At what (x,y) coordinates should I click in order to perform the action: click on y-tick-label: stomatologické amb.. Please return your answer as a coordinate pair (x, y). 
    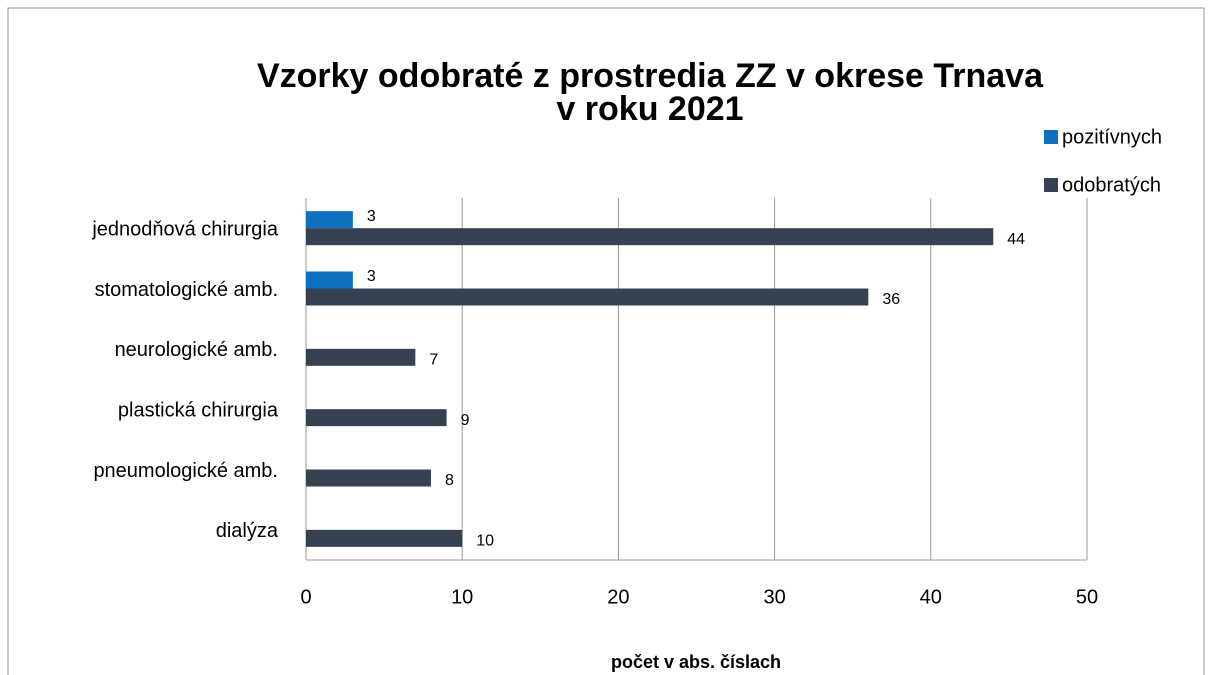
    Looking at the image, I should click on (186, 290).